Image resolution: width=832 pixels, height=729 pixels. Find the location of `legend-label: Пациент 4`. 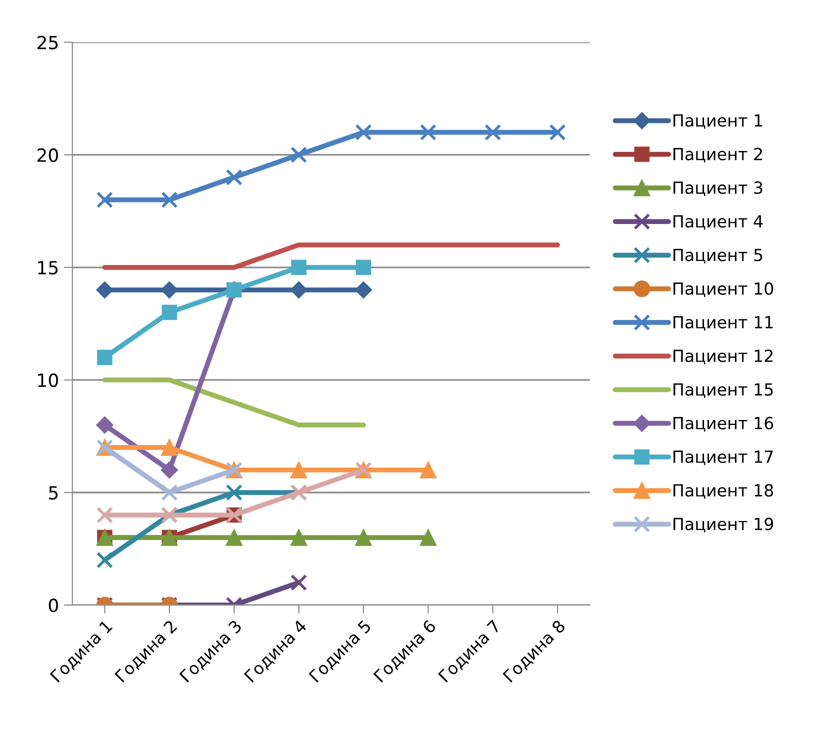

legend-label: Пациент 4 is located at coordinates (718, 222).